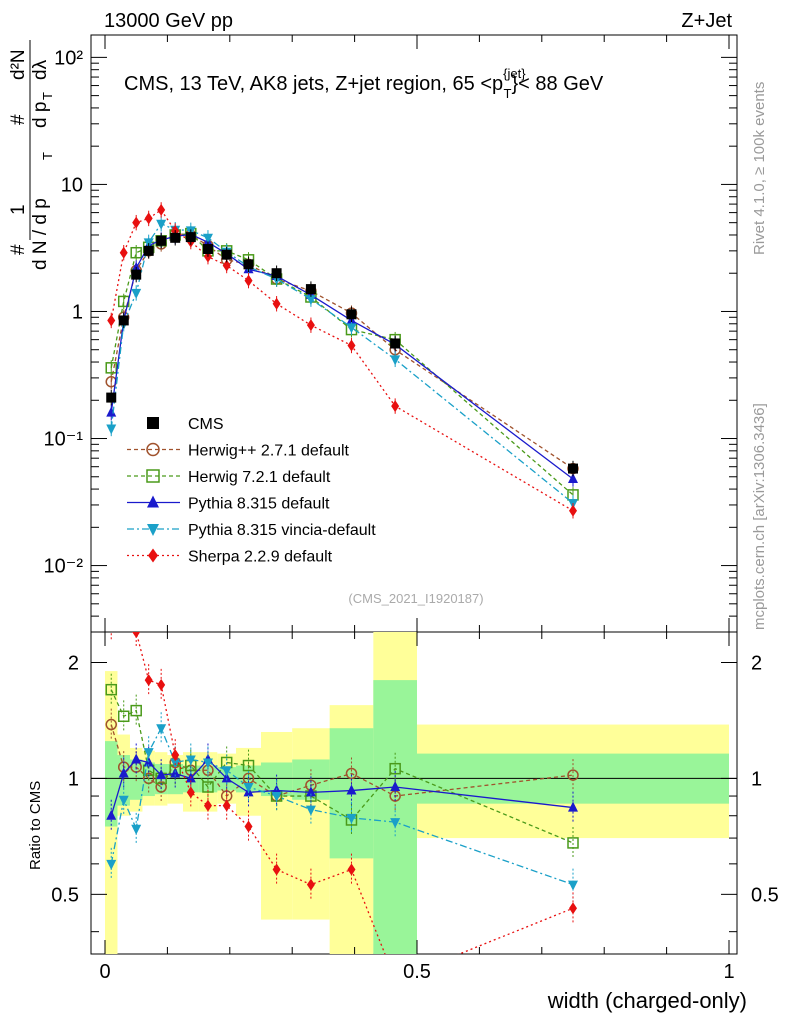  I want to click on legend-marker-herwig-7-2-1-default, so click(153, 476).